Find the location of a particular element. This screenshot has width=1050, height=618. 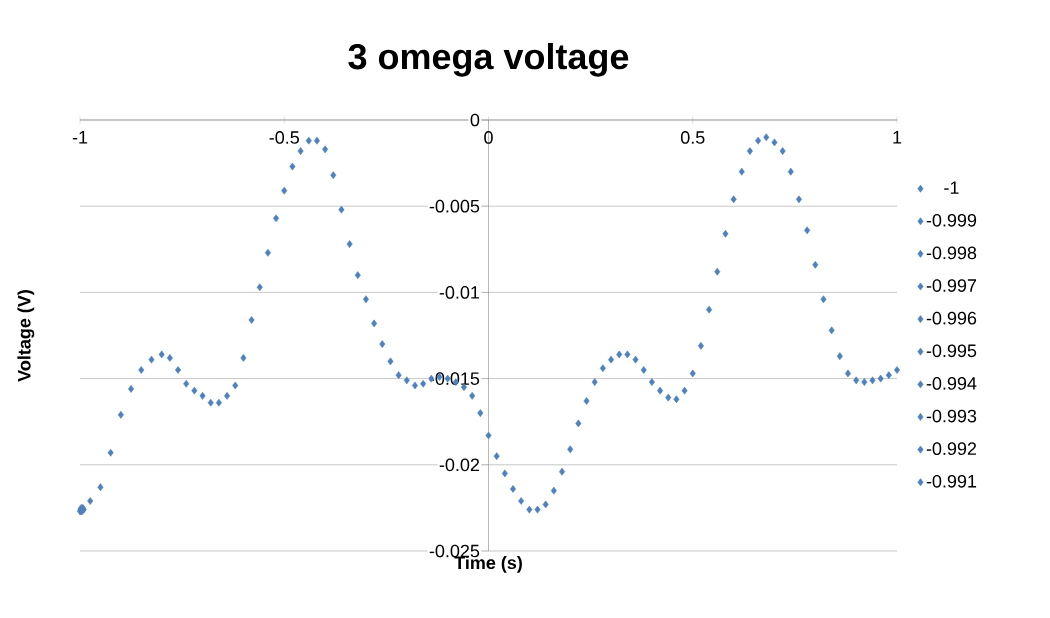

legend-label: -0.992 is located at coordinates (951, 449).